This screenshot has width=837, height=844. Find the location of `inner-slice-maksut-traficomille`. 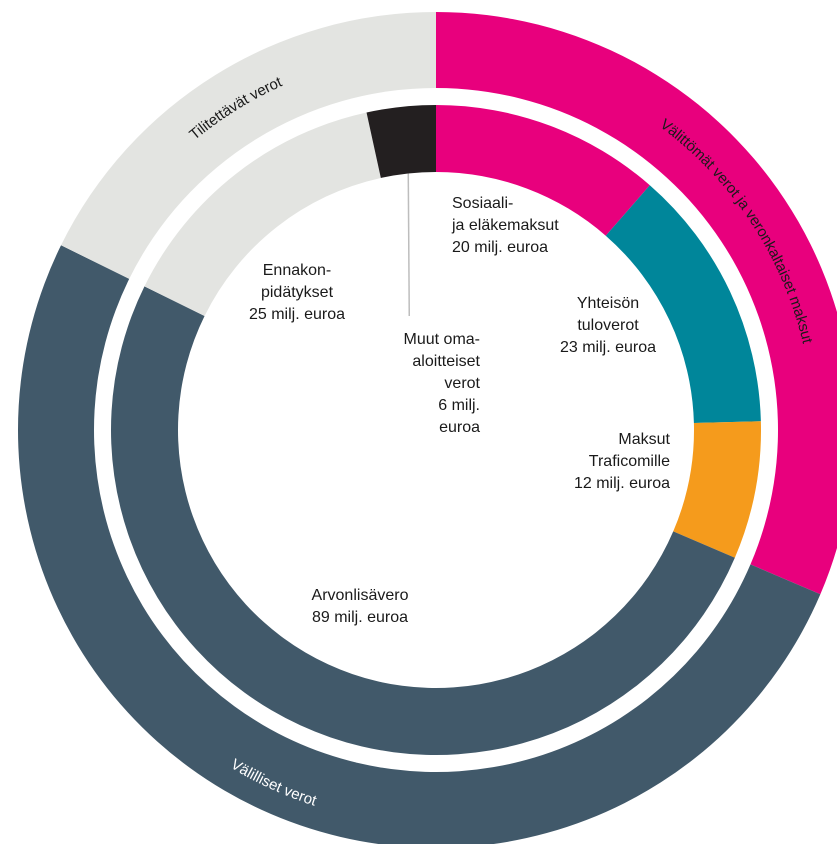

inner-slice-maksut-traficomille is located at coordinates (717, 489).